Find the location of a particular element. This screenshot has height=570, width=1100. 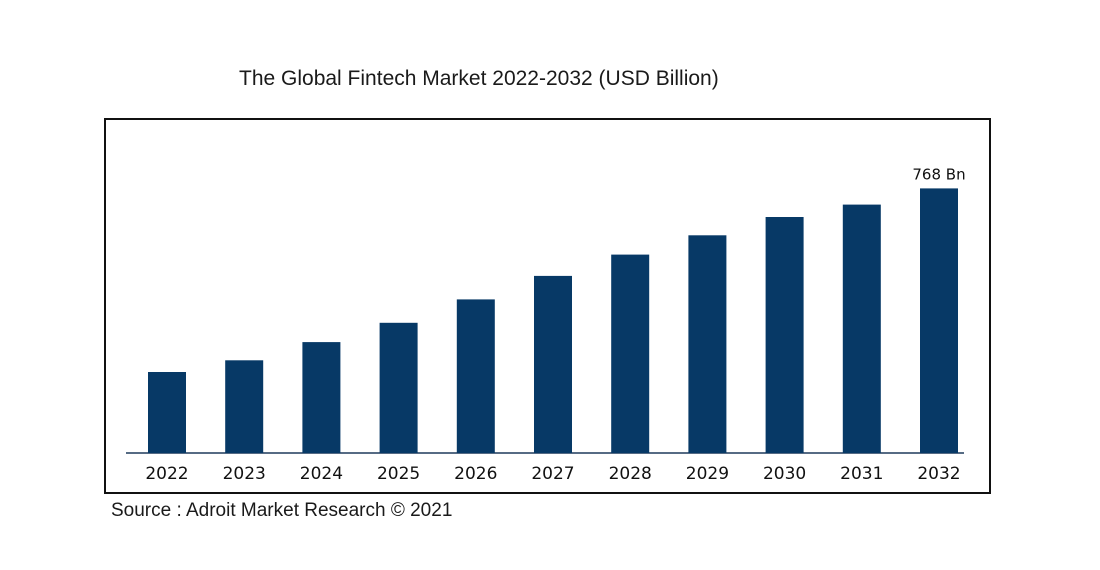

x-tick-label-2031: 2031 is located at coordinates (861, 474).